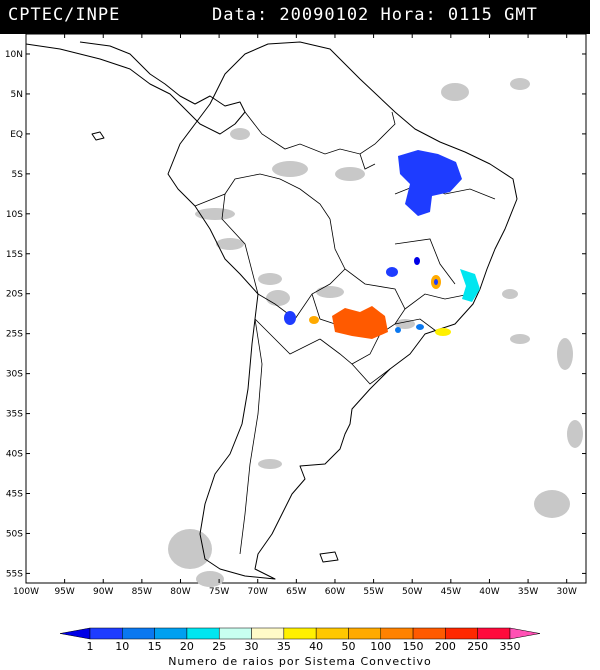  I want to click on lat-label: 25S, so click(14, 335).